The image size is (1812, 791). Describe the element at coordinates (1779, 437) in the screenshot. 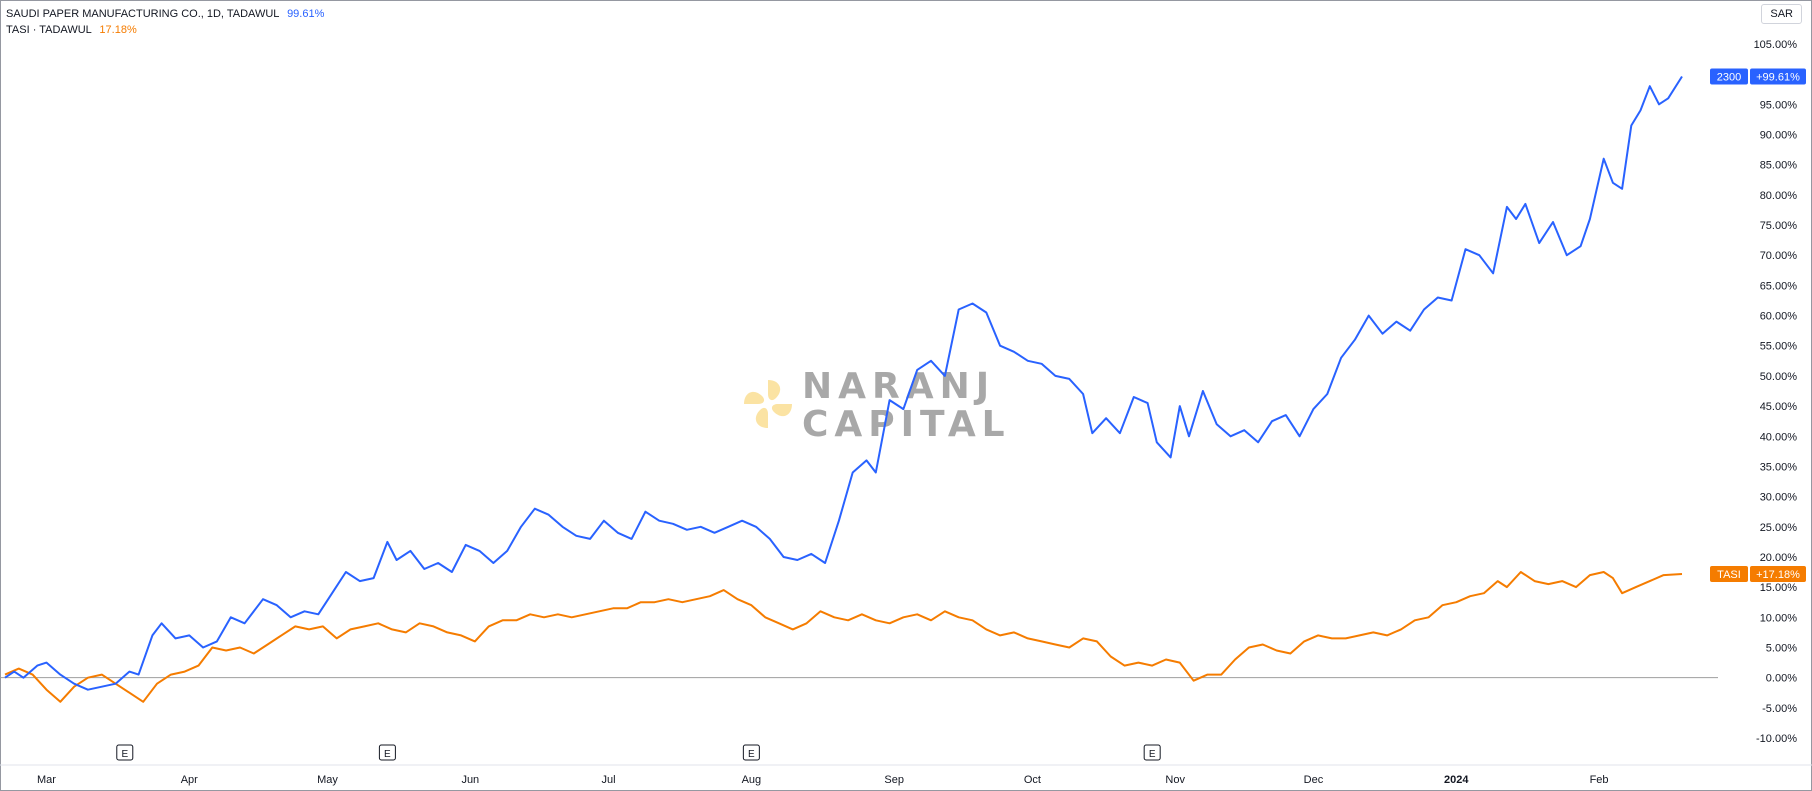

I see `y-tick-label: 40.00%` at that location.